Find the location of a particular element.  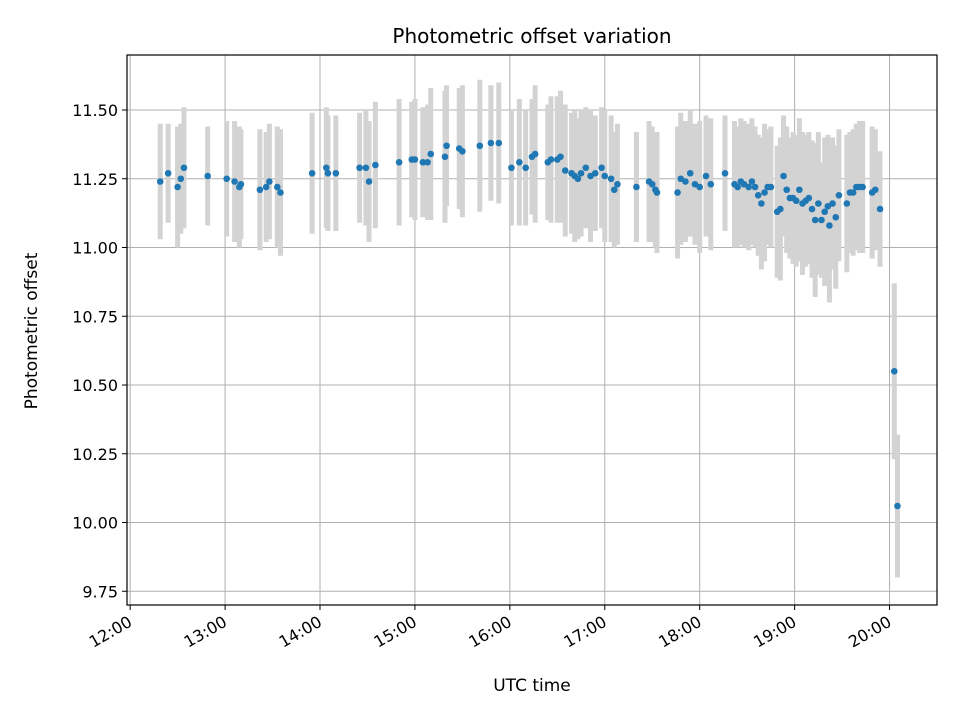

y-tick-label: 11.50 is located at coordinates (95, 110).